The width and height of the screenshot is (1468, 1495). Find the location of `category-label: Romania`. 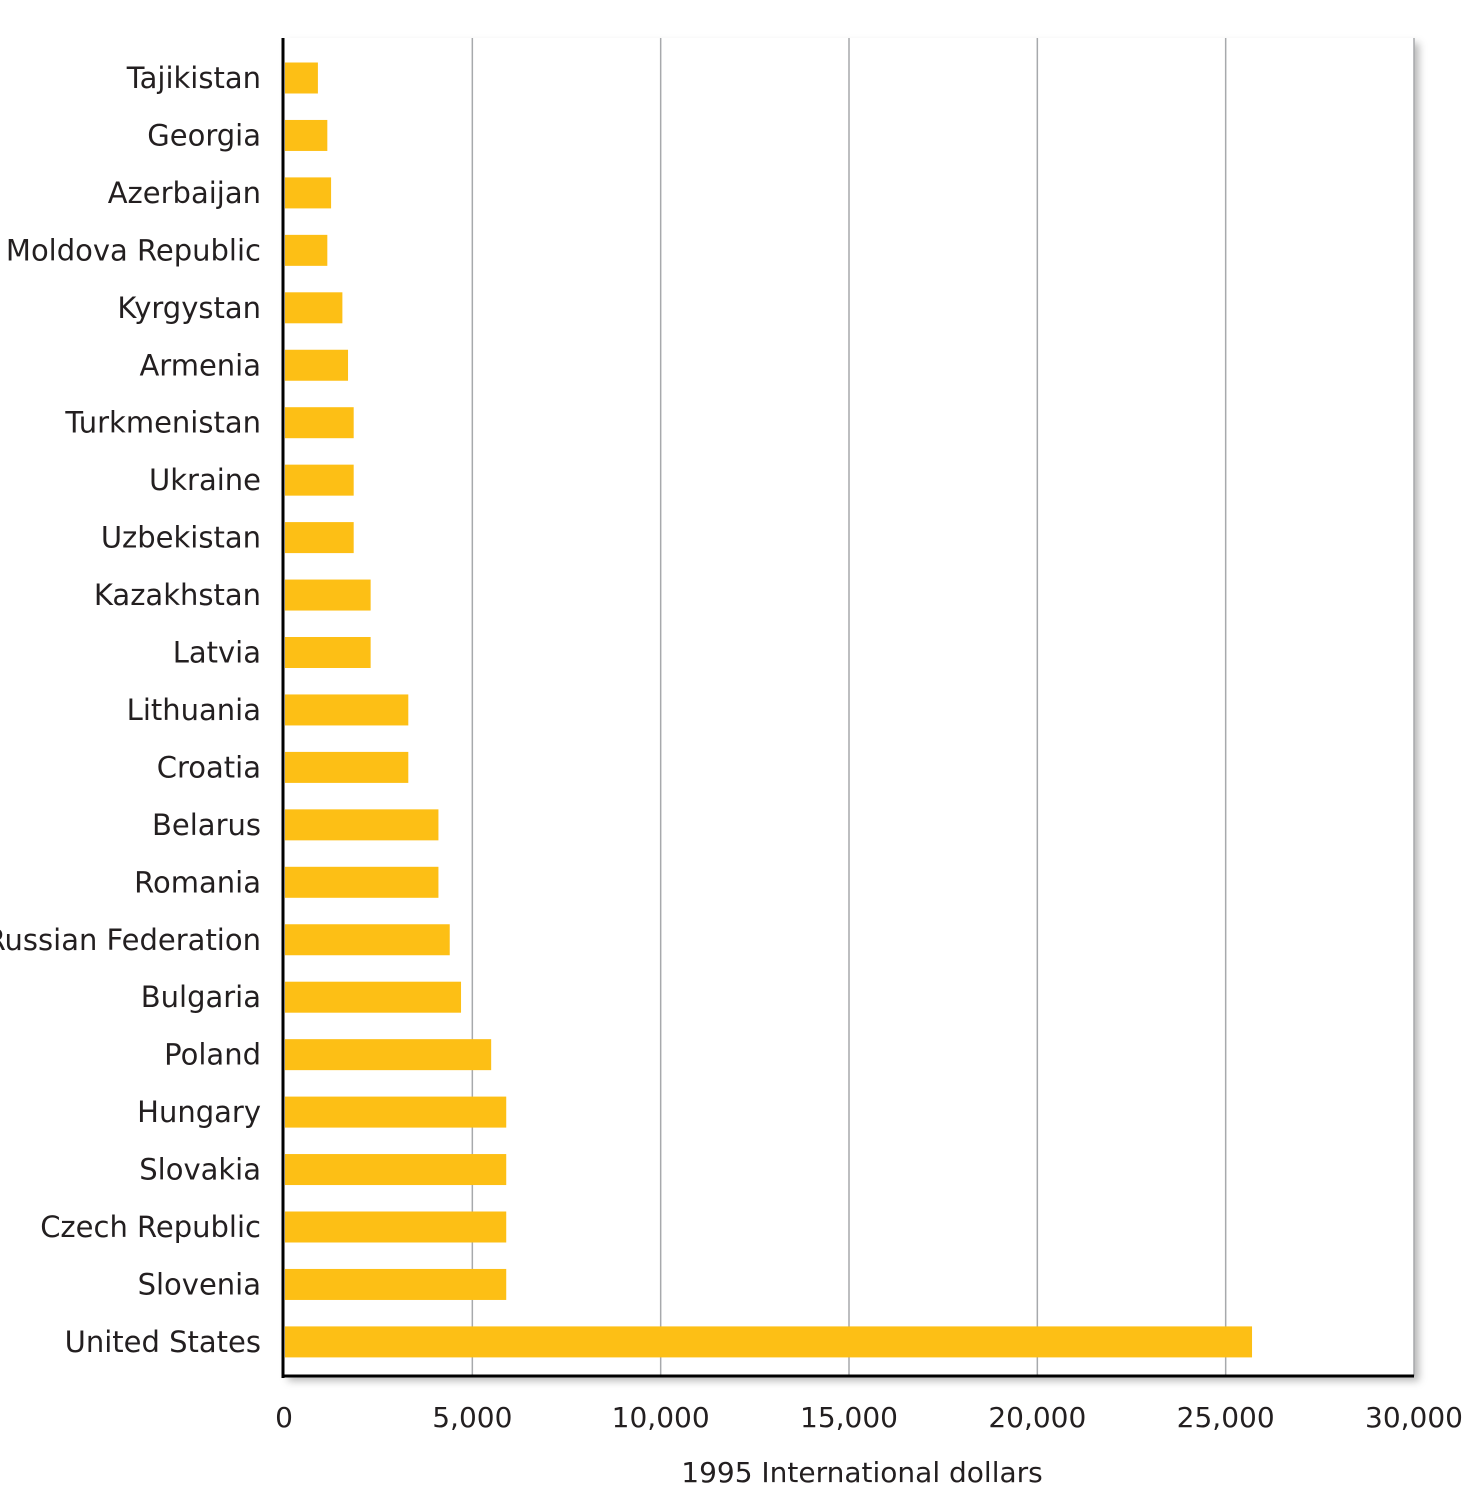

category-label: Romania is located at coordinates (197, 882).